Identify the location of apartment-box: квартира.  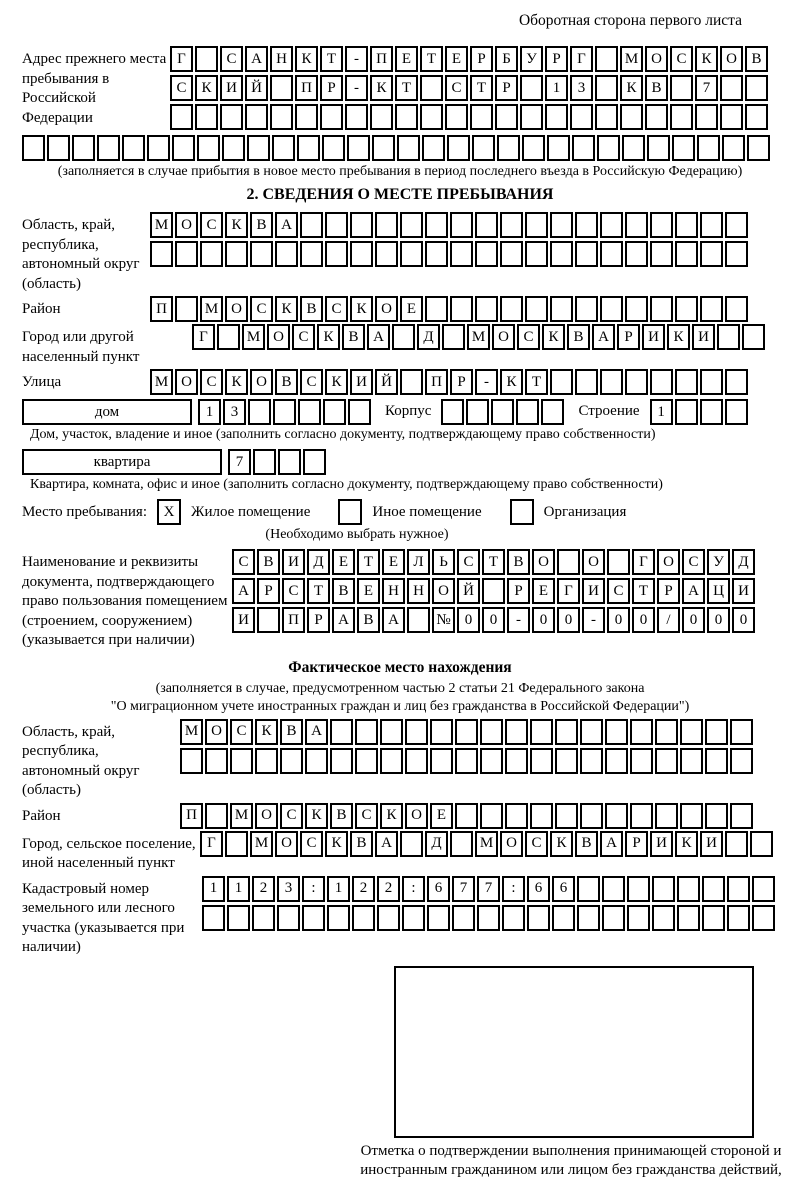
(122, 462).